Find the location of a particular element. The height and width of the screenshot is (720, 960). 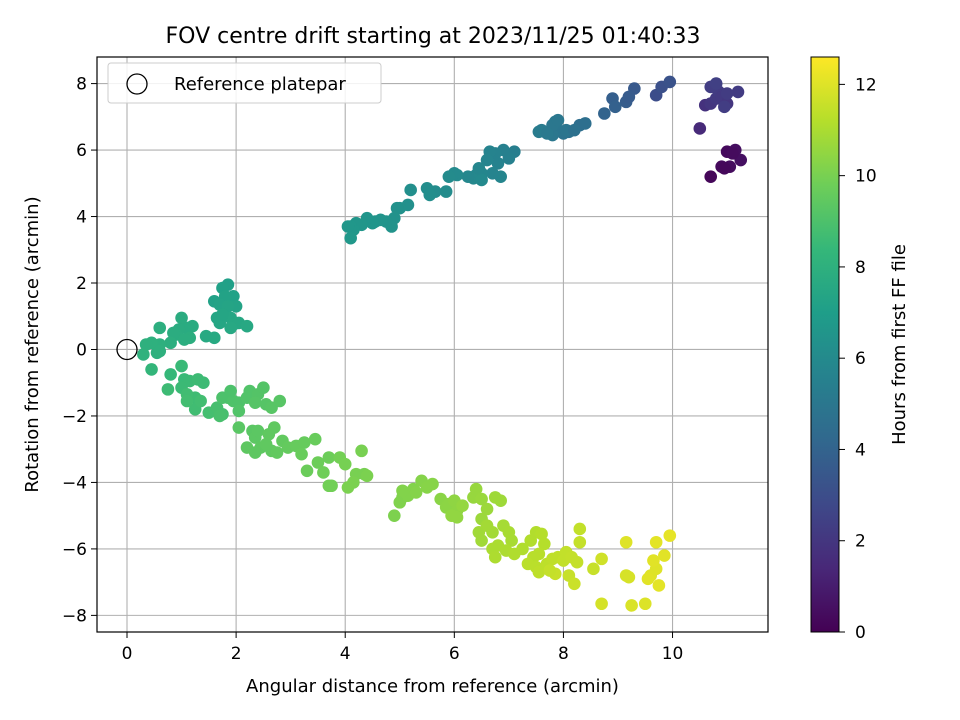

x-tick-label: 10 is located at coordinates (673, 654).